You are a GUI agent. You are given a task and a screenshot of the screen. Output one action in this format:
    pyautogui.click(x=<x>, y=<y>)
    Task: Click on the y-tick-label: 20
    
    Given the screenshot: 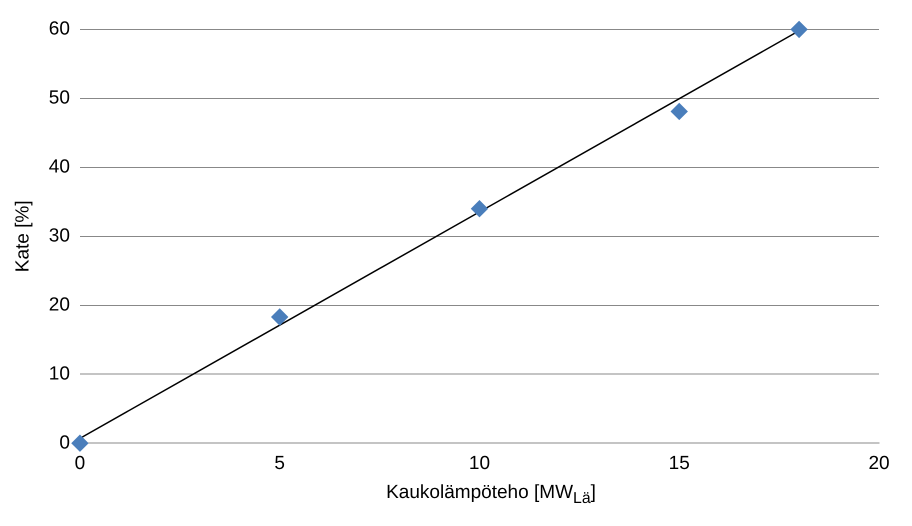 What is the action you would take?
    pyautogui.click(x=59, y=305)
    